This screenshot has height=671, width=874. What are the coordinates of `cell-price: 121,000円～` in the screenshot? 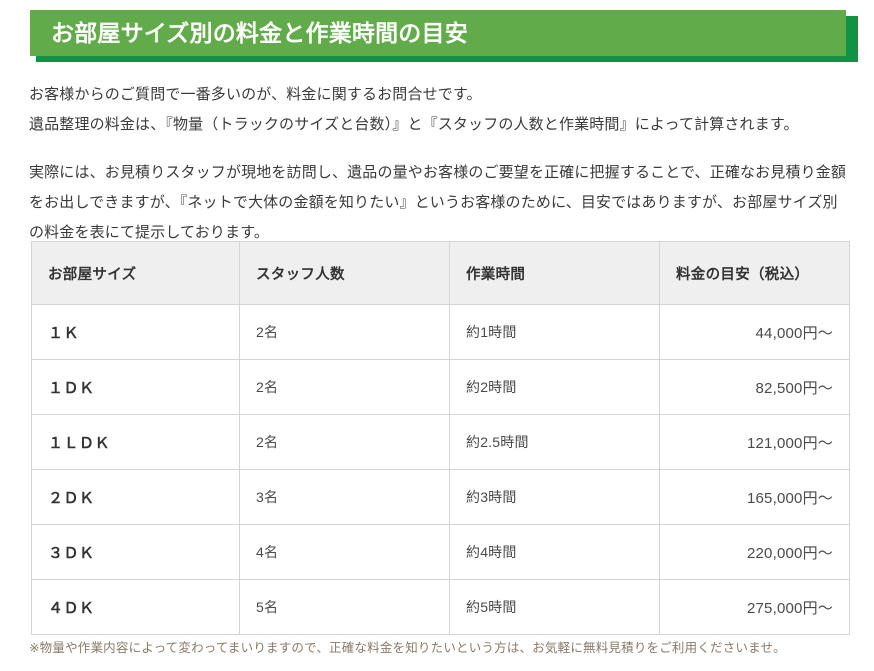 It's located at (754, 442).